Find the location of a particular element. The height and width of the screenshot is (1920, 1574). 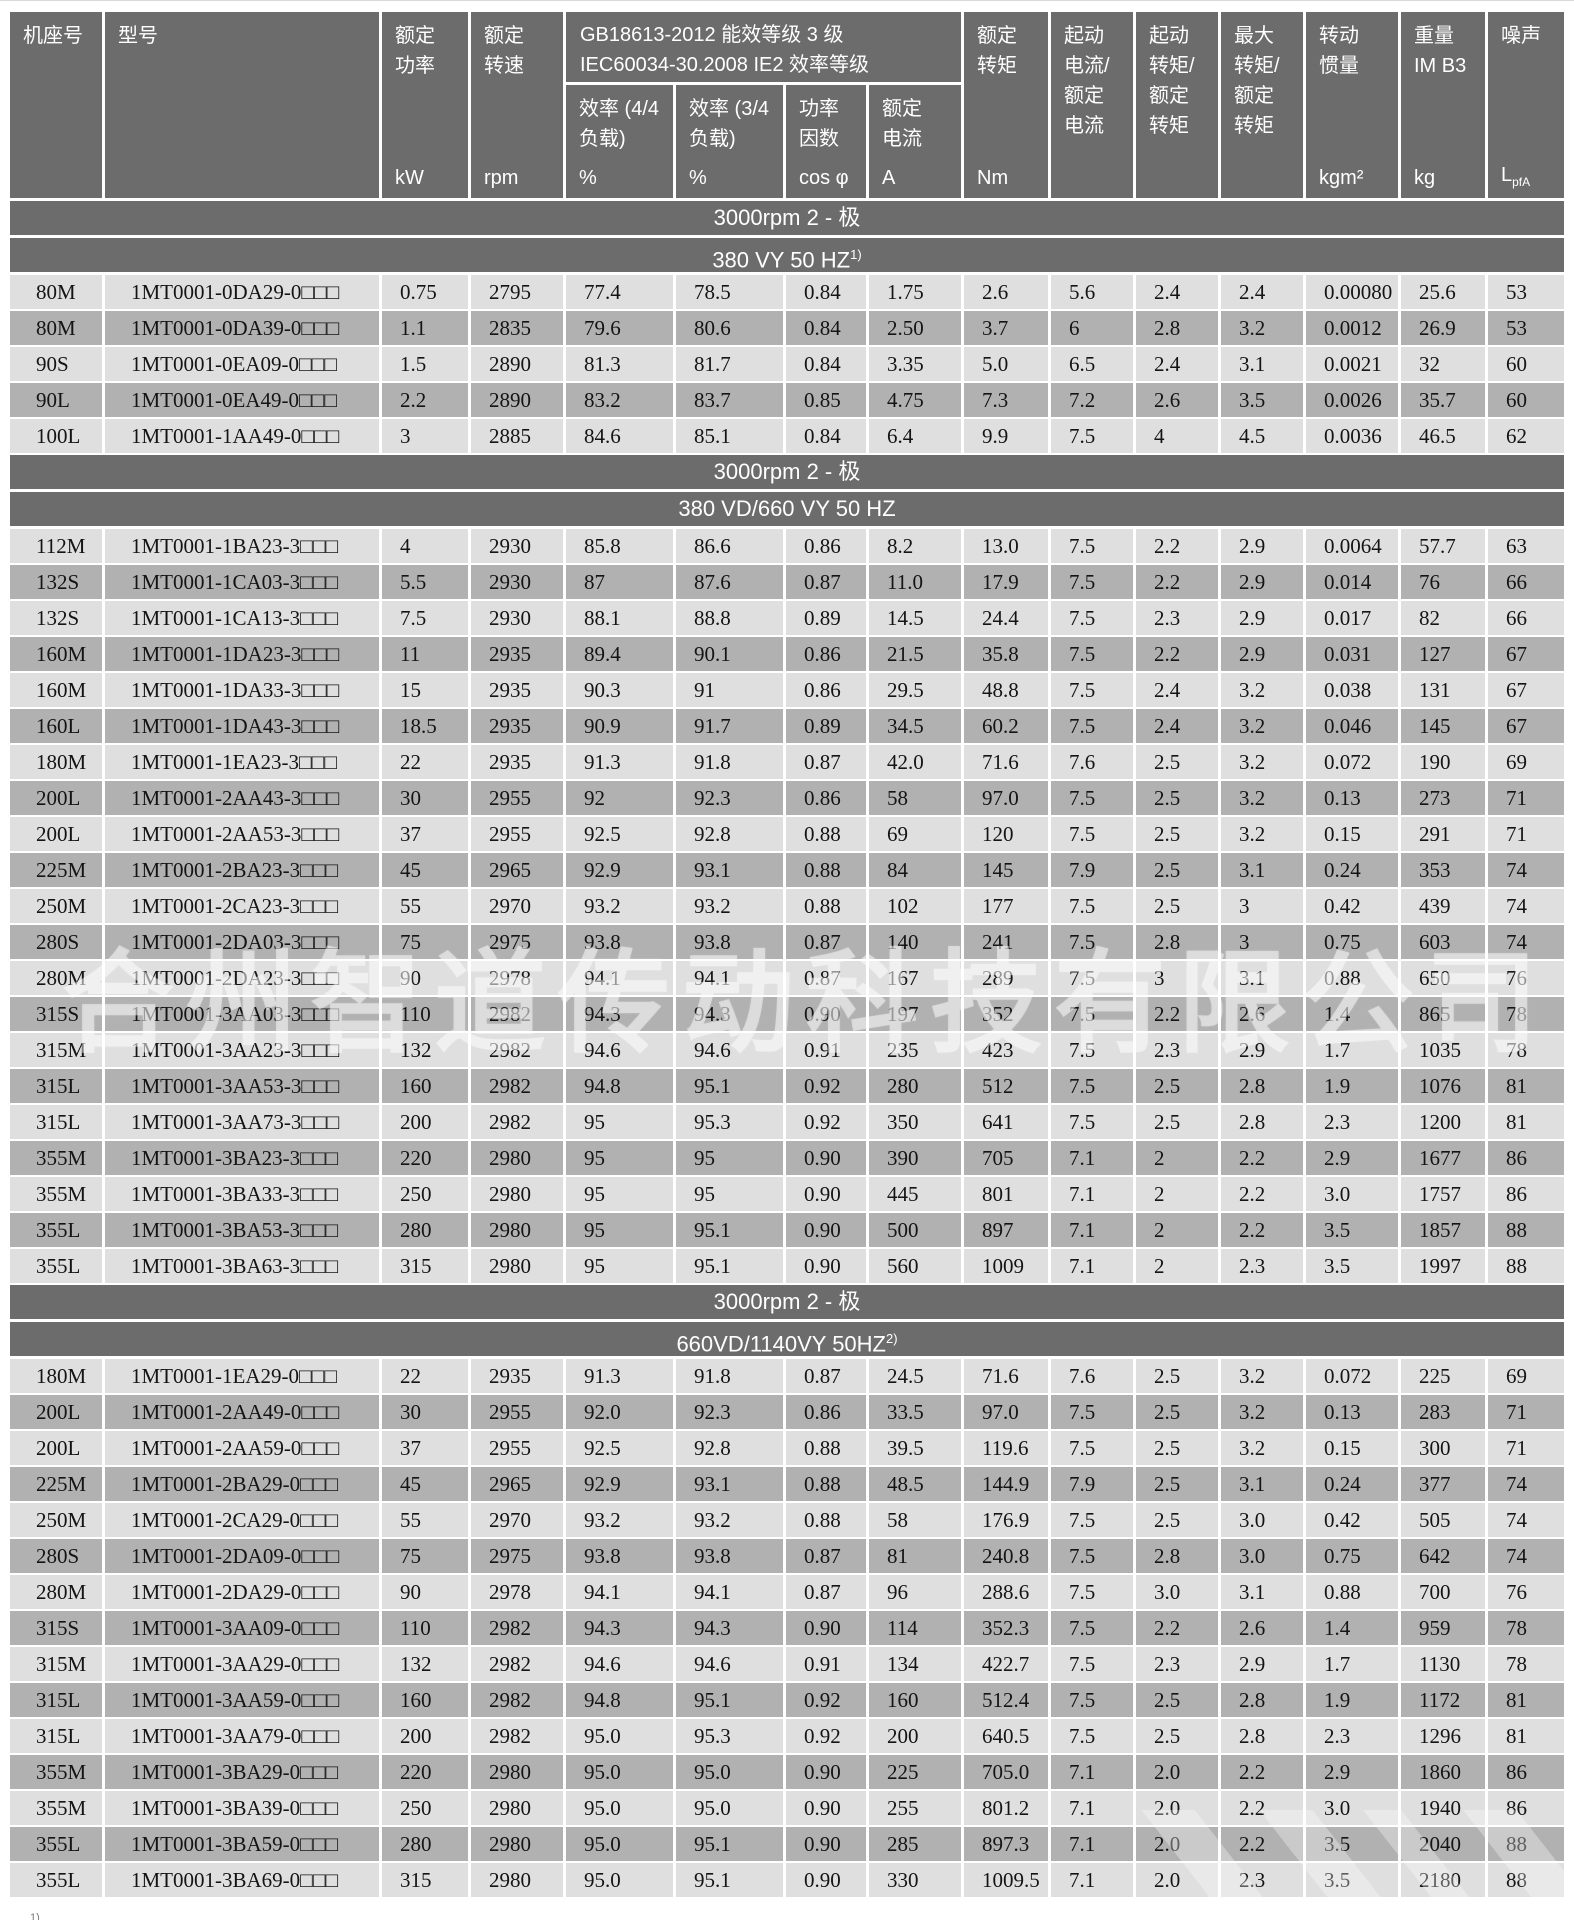

table-cell: 1MT0001-1AA49-0□□□ is located at coordinates (242, 436).